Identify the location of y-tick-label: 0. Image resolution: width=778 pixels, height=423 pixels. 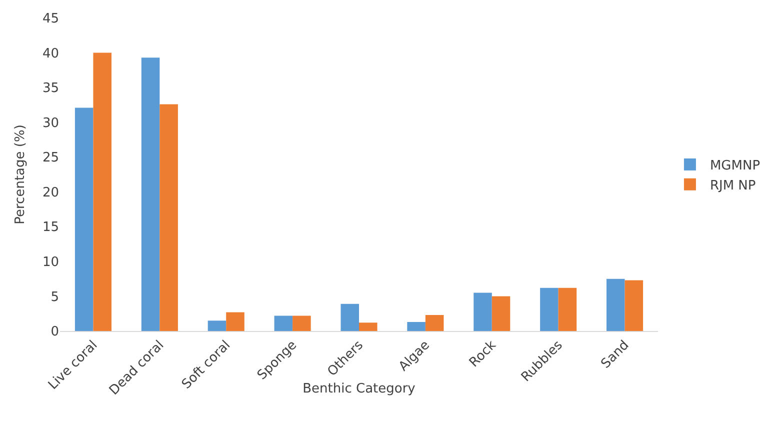
(54, 332).